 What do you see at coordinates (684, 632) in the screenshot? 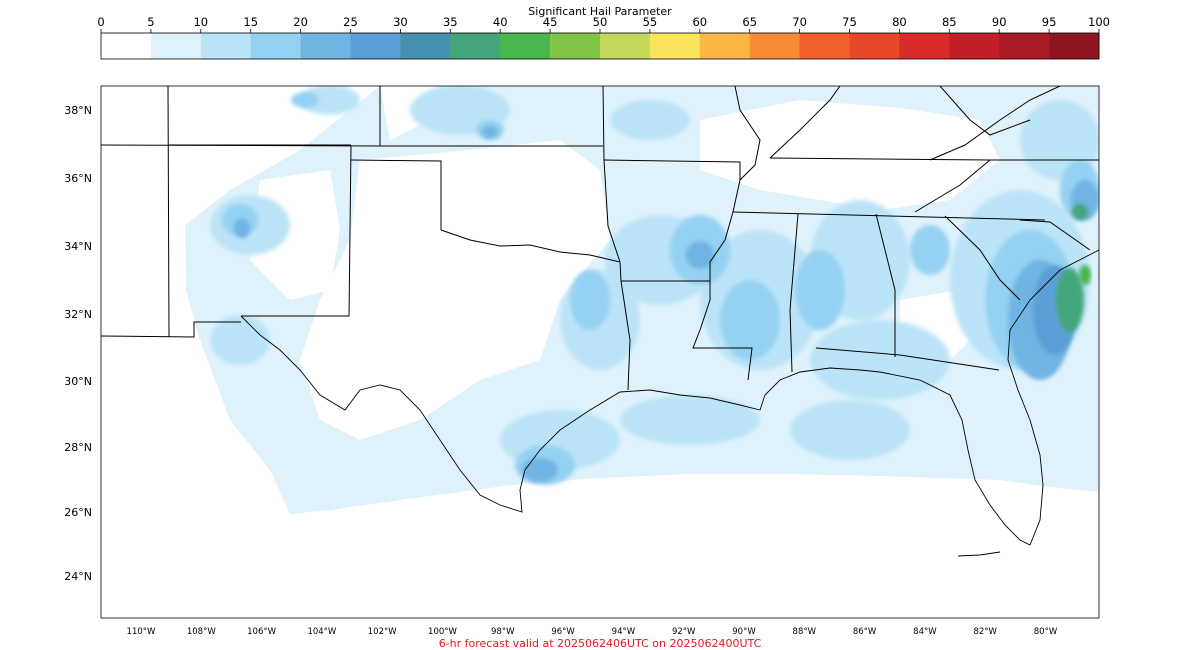
I see `longitude-label: 92°W` at bounding box center [684, 632].